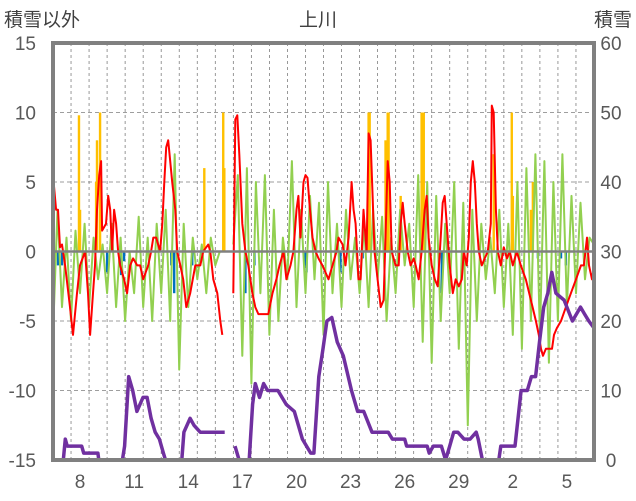 The width and height of the screenshot is (636, 501). Describe the element at coordinates (610, 114) in the screenshot. I see `right-y-tick-label: 50` at that location.